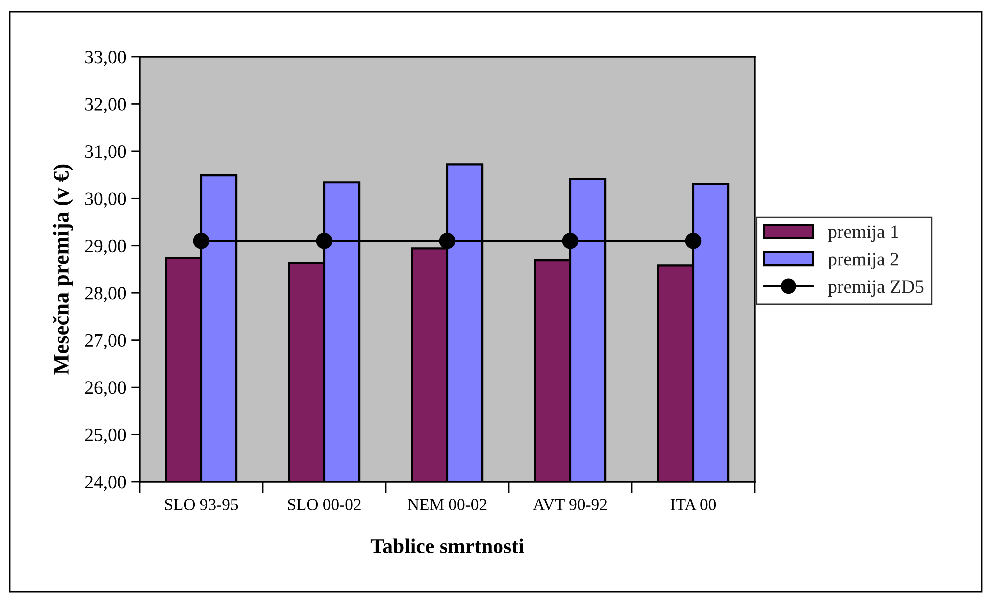 The width and height of the screenshot is (985, 601). Describe the element at coordinates (863, 261) in the screenshot. I see `legend-label: premija 2` at that location.